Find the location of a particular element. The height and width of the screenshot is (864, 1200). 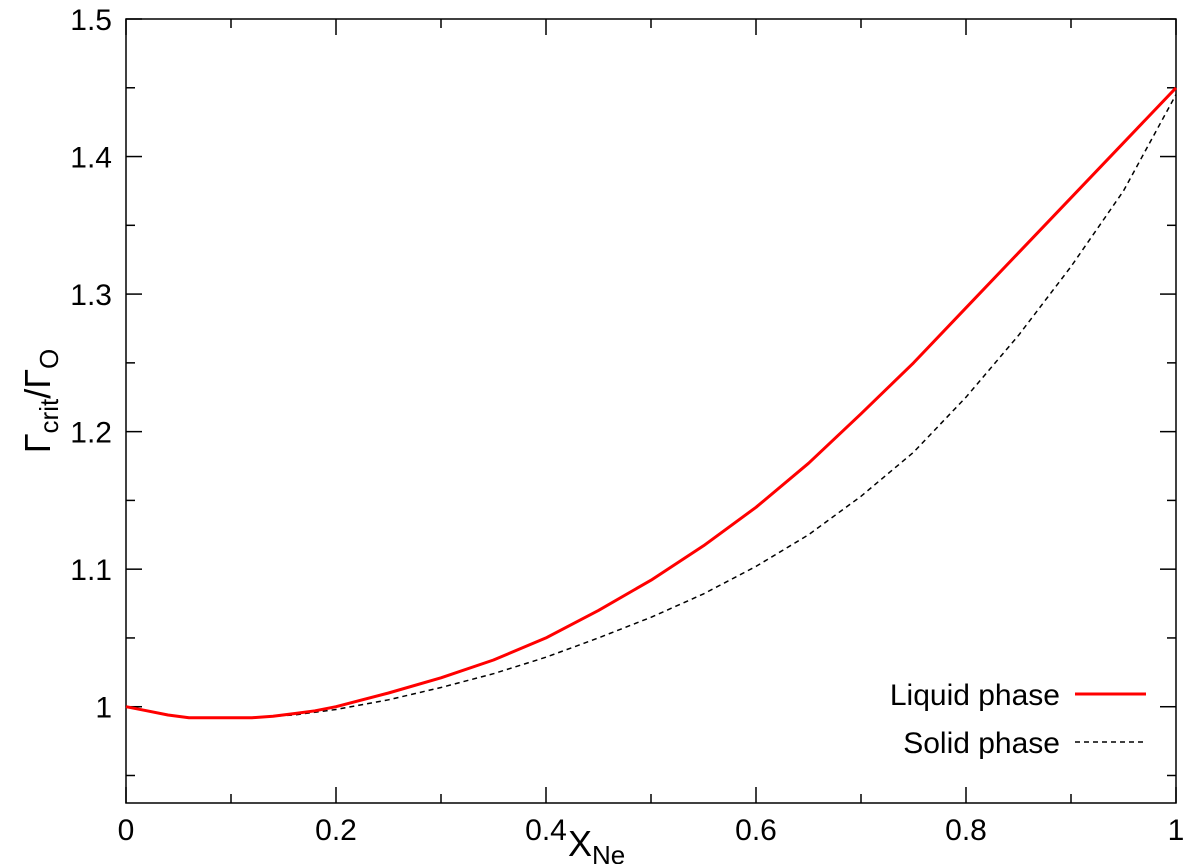

x-tick-label: 0 is located at coordinates (126, 830).